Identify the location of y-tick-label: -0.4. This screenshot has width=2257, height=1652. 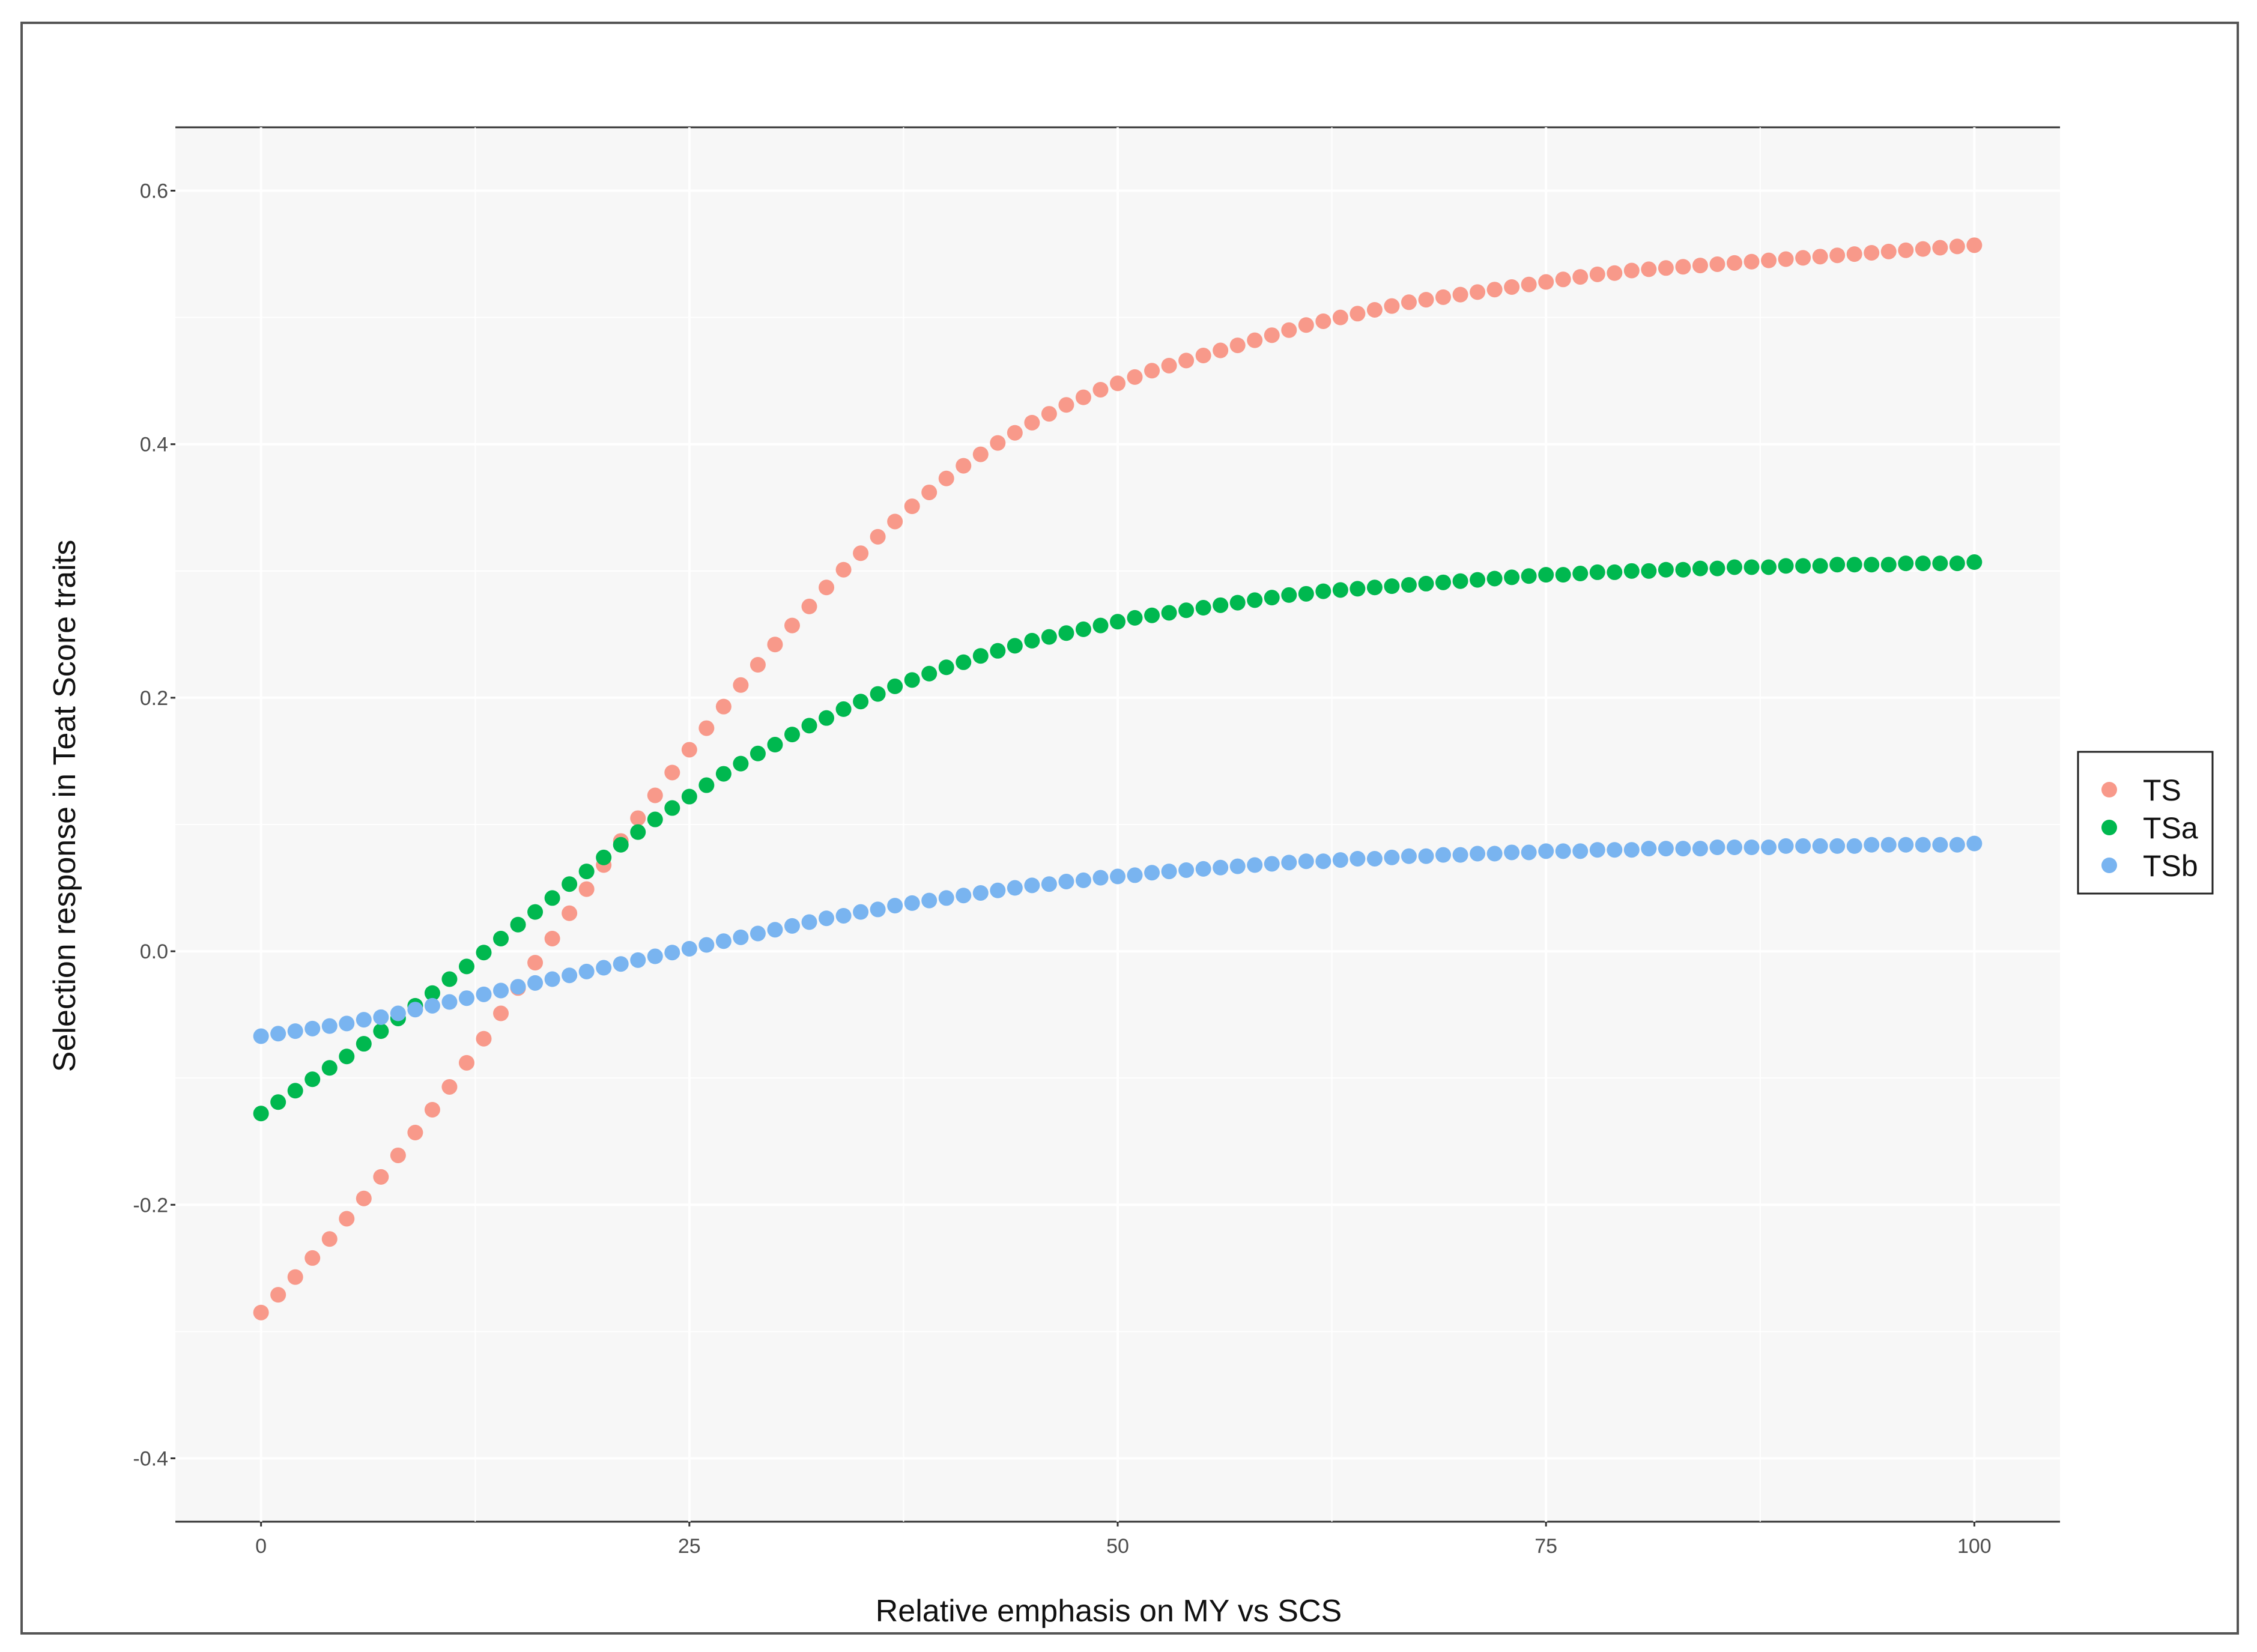
(150, 1459).